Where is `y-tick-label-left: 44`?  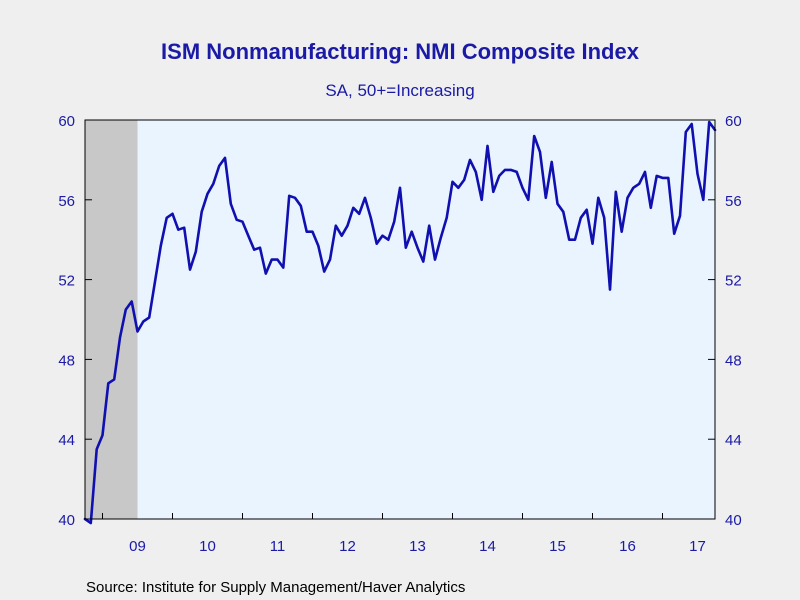 y-tick-label-left: 44 is located at coordinates (66, 440).